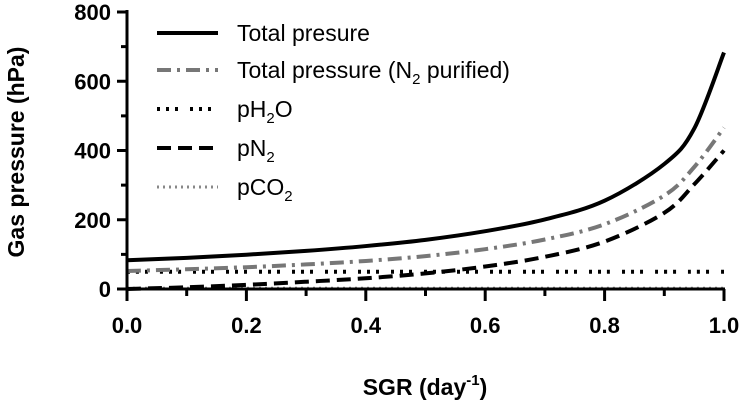  Describe the element at coordinates (127, 325) in the screenshot. I see `x-tick-label: 0.0` at that location.